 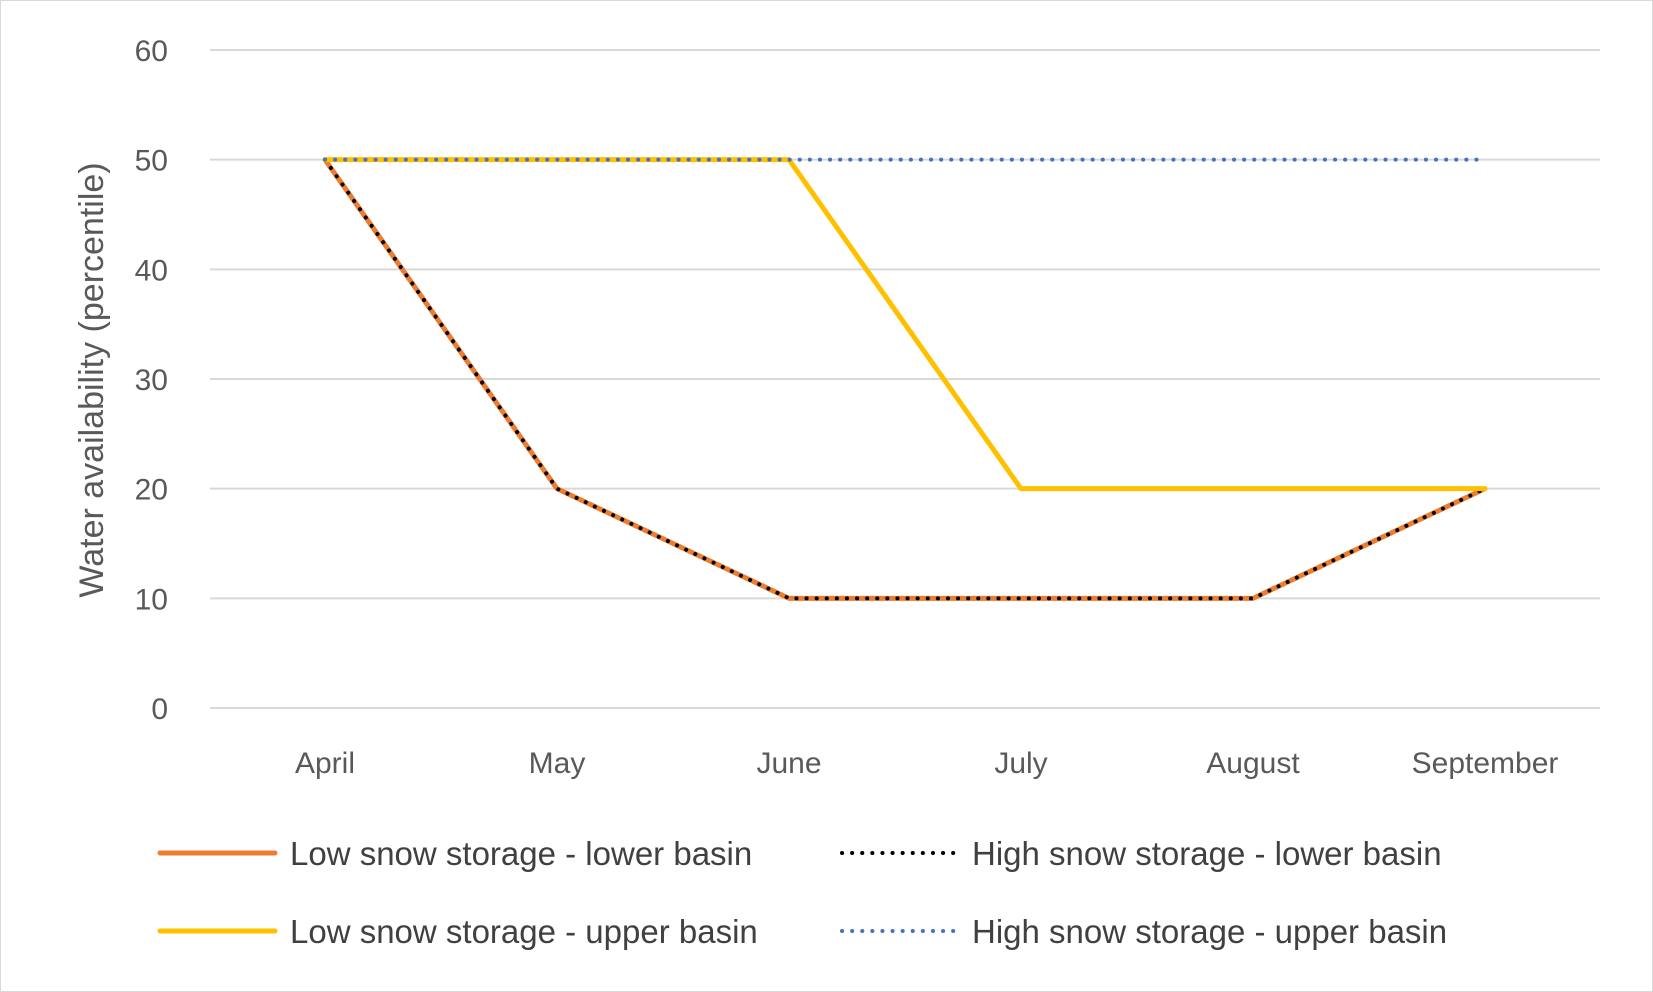 What do you see at coordinates (557, 763) in the screenshot?
I see `x-tick-label: May` at bounding box center [557, 763].